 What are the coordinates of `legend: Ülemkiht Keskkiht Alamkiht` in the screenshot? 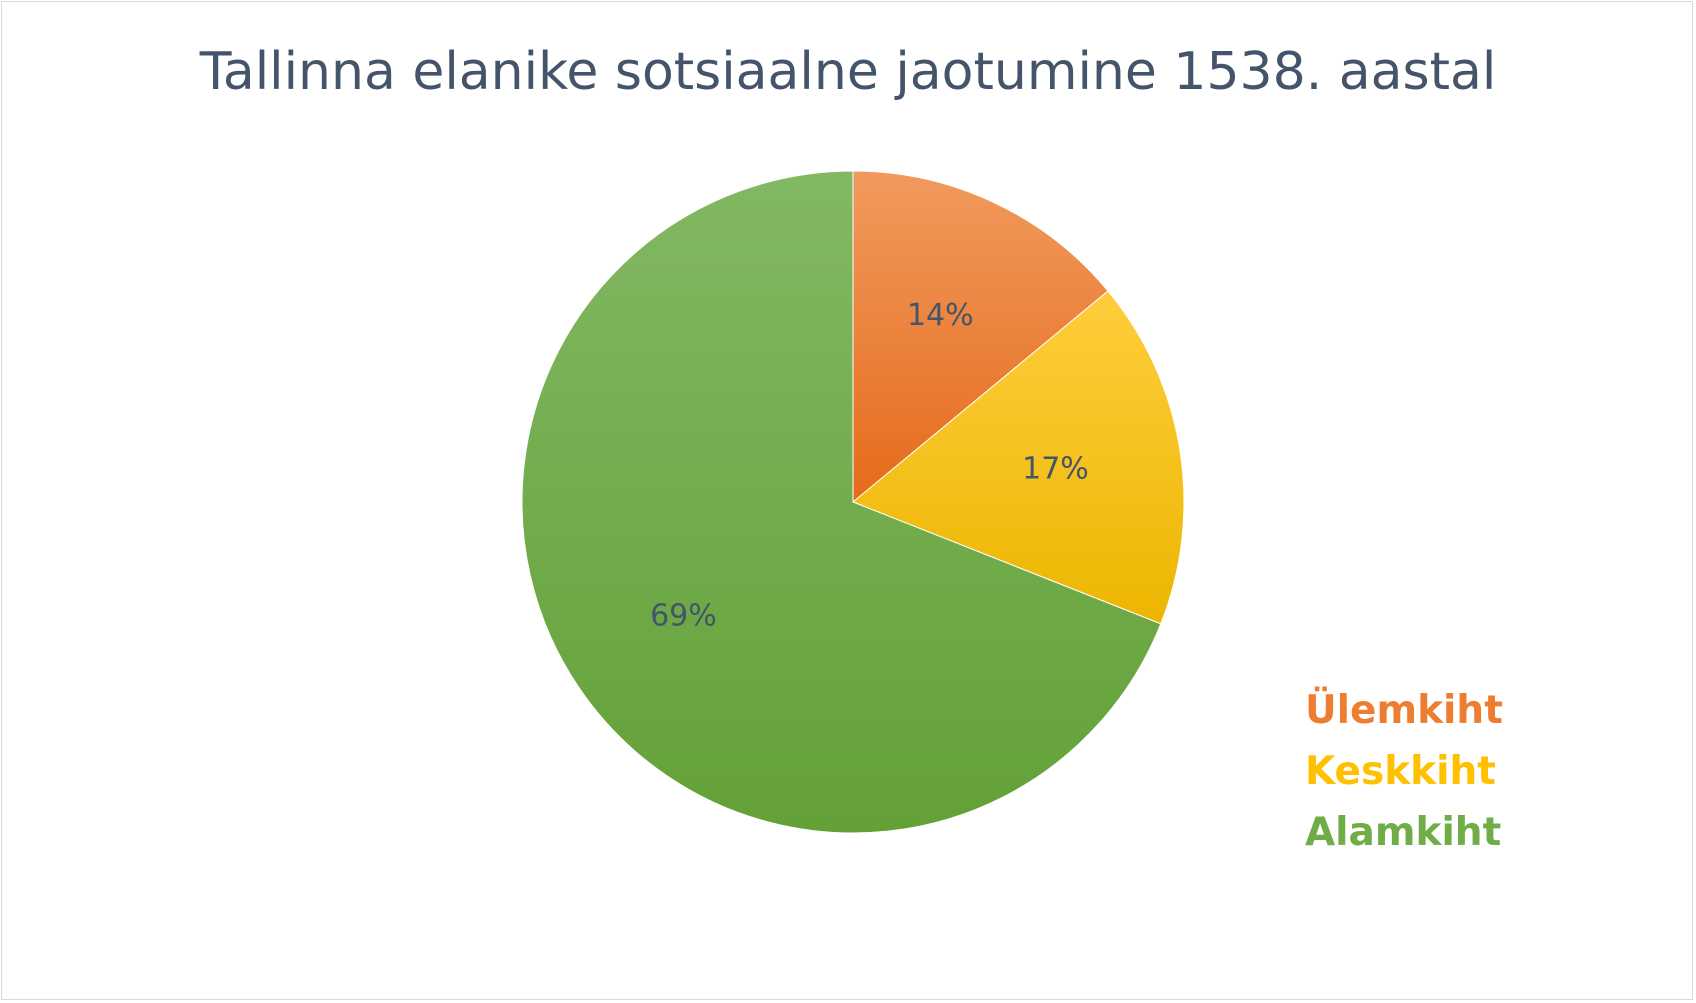 It's located at (1404, 771).